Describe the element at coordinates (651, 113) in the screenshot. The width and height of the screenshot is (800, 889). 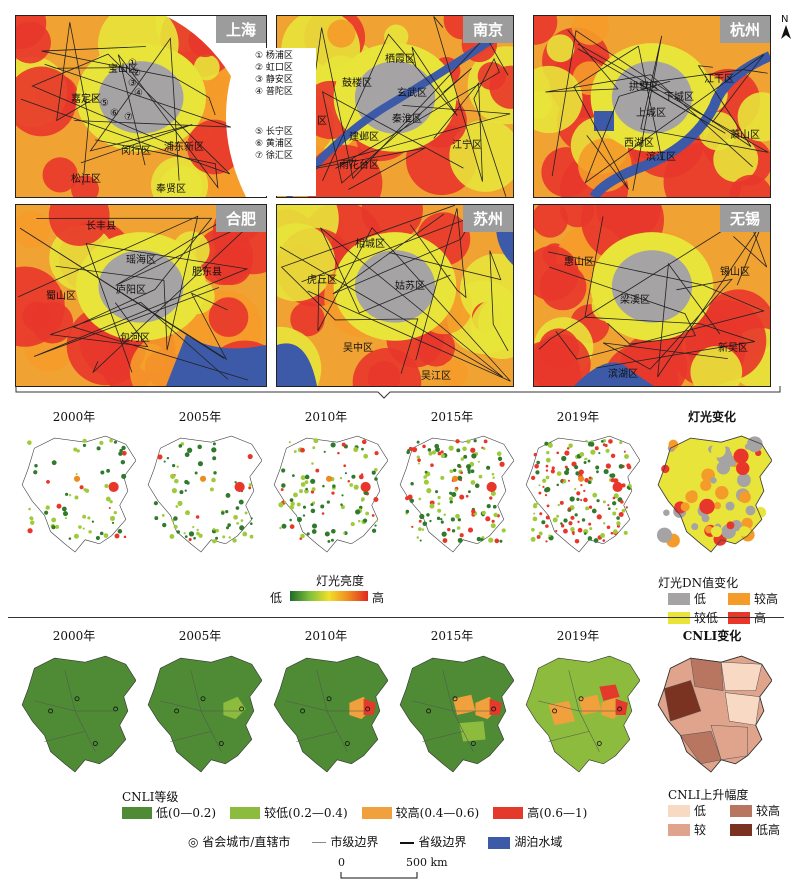
I see `district-label: 上城区` at that location.